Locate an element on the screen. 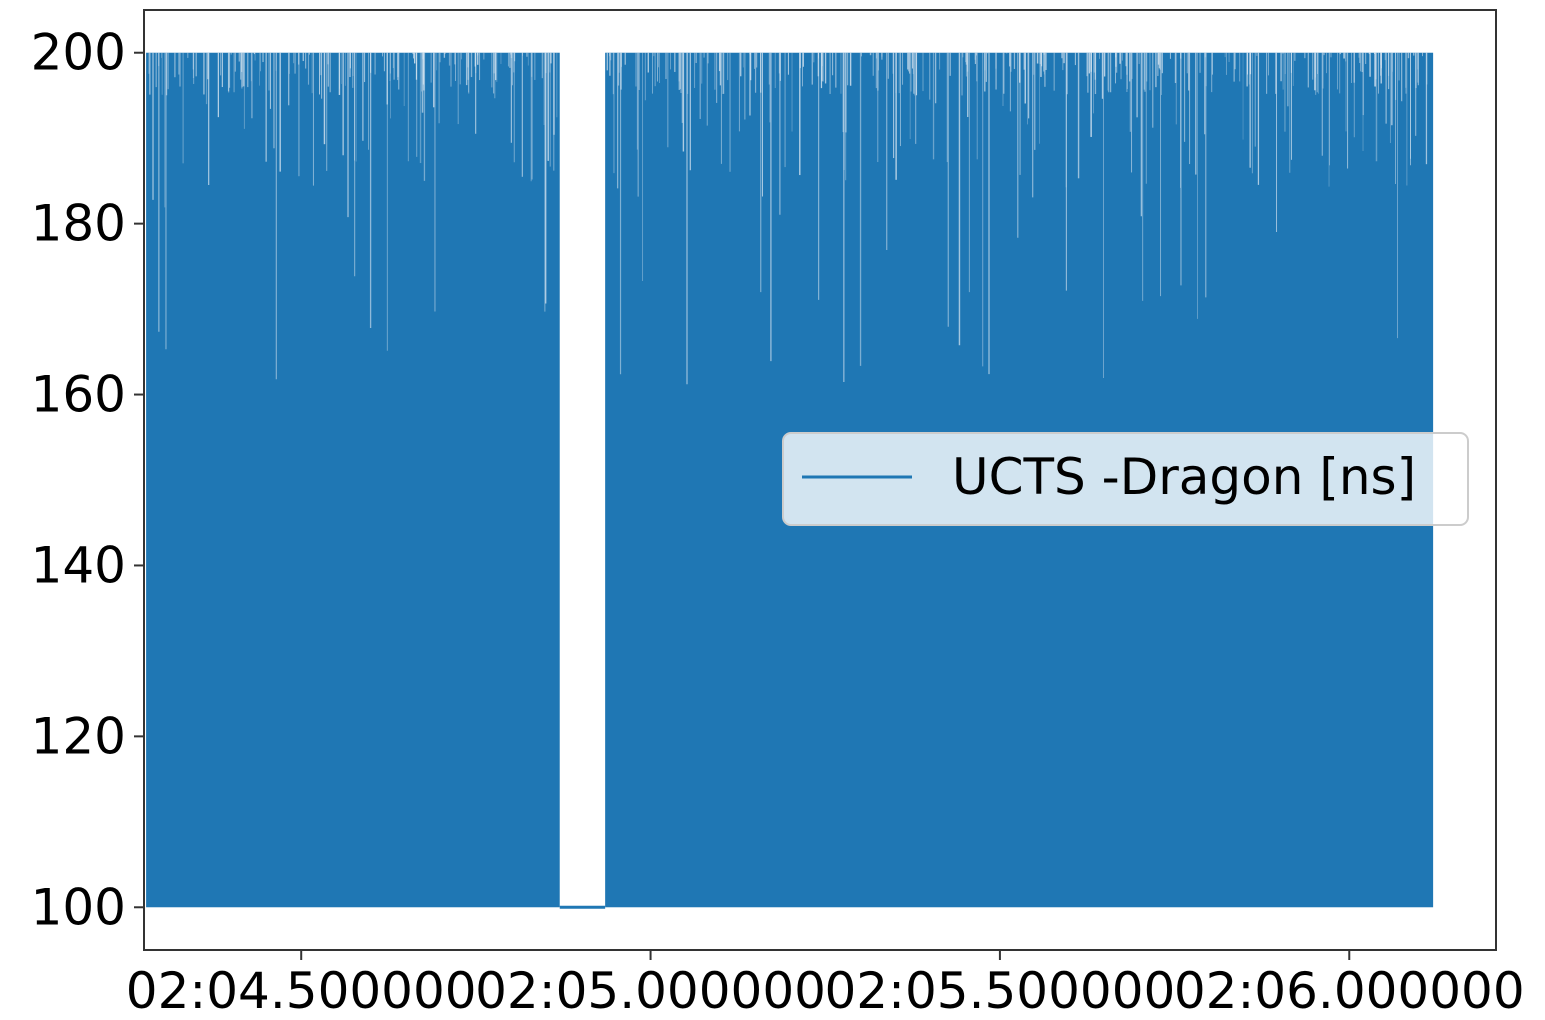  legend: UCTS -Dragon [ns] is located at coordinates (1125, 479).